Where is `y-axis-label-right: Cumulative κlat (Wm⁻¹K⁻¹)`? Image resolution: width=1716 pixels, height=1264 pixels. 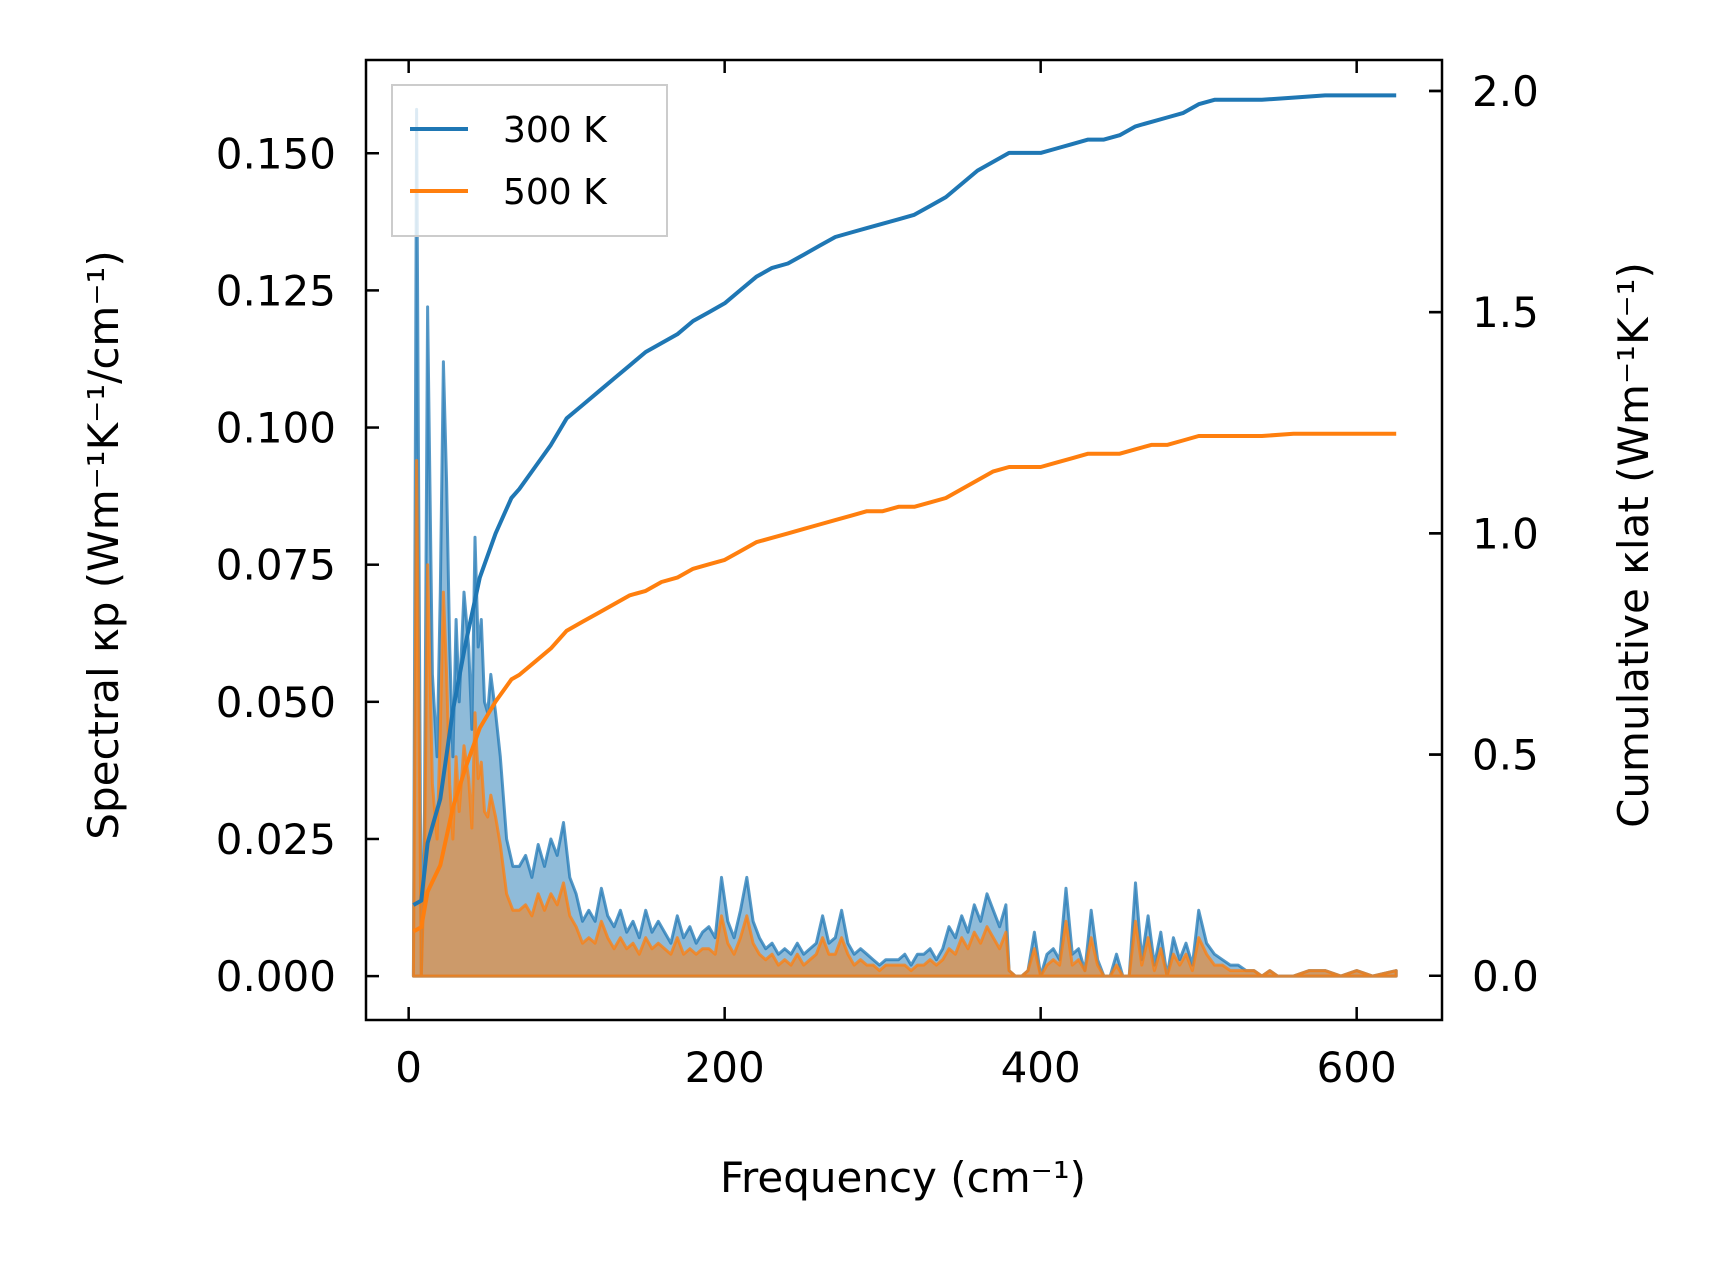 y-axis-label-right: Cumulative κlat (Wm⁻¹K⁻¹) is located at coordinates (1633, 545).